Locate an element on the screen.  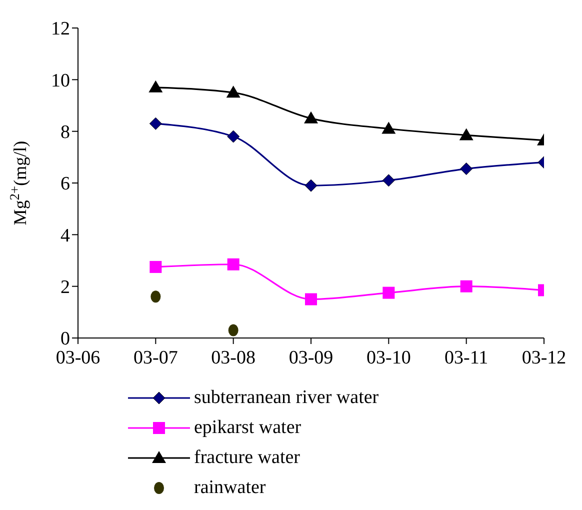
y-tick-label: 8 is located at coordinates (65, 133).